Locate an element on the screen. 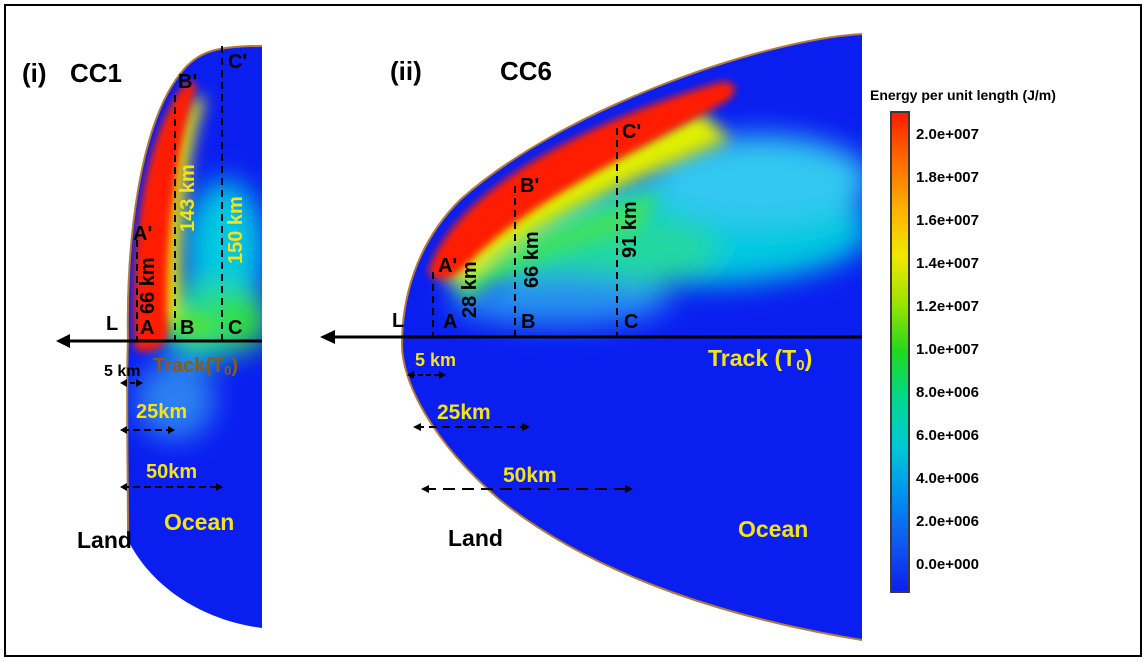  distance-arrow-5km-i is located at coordinates (131, 383).